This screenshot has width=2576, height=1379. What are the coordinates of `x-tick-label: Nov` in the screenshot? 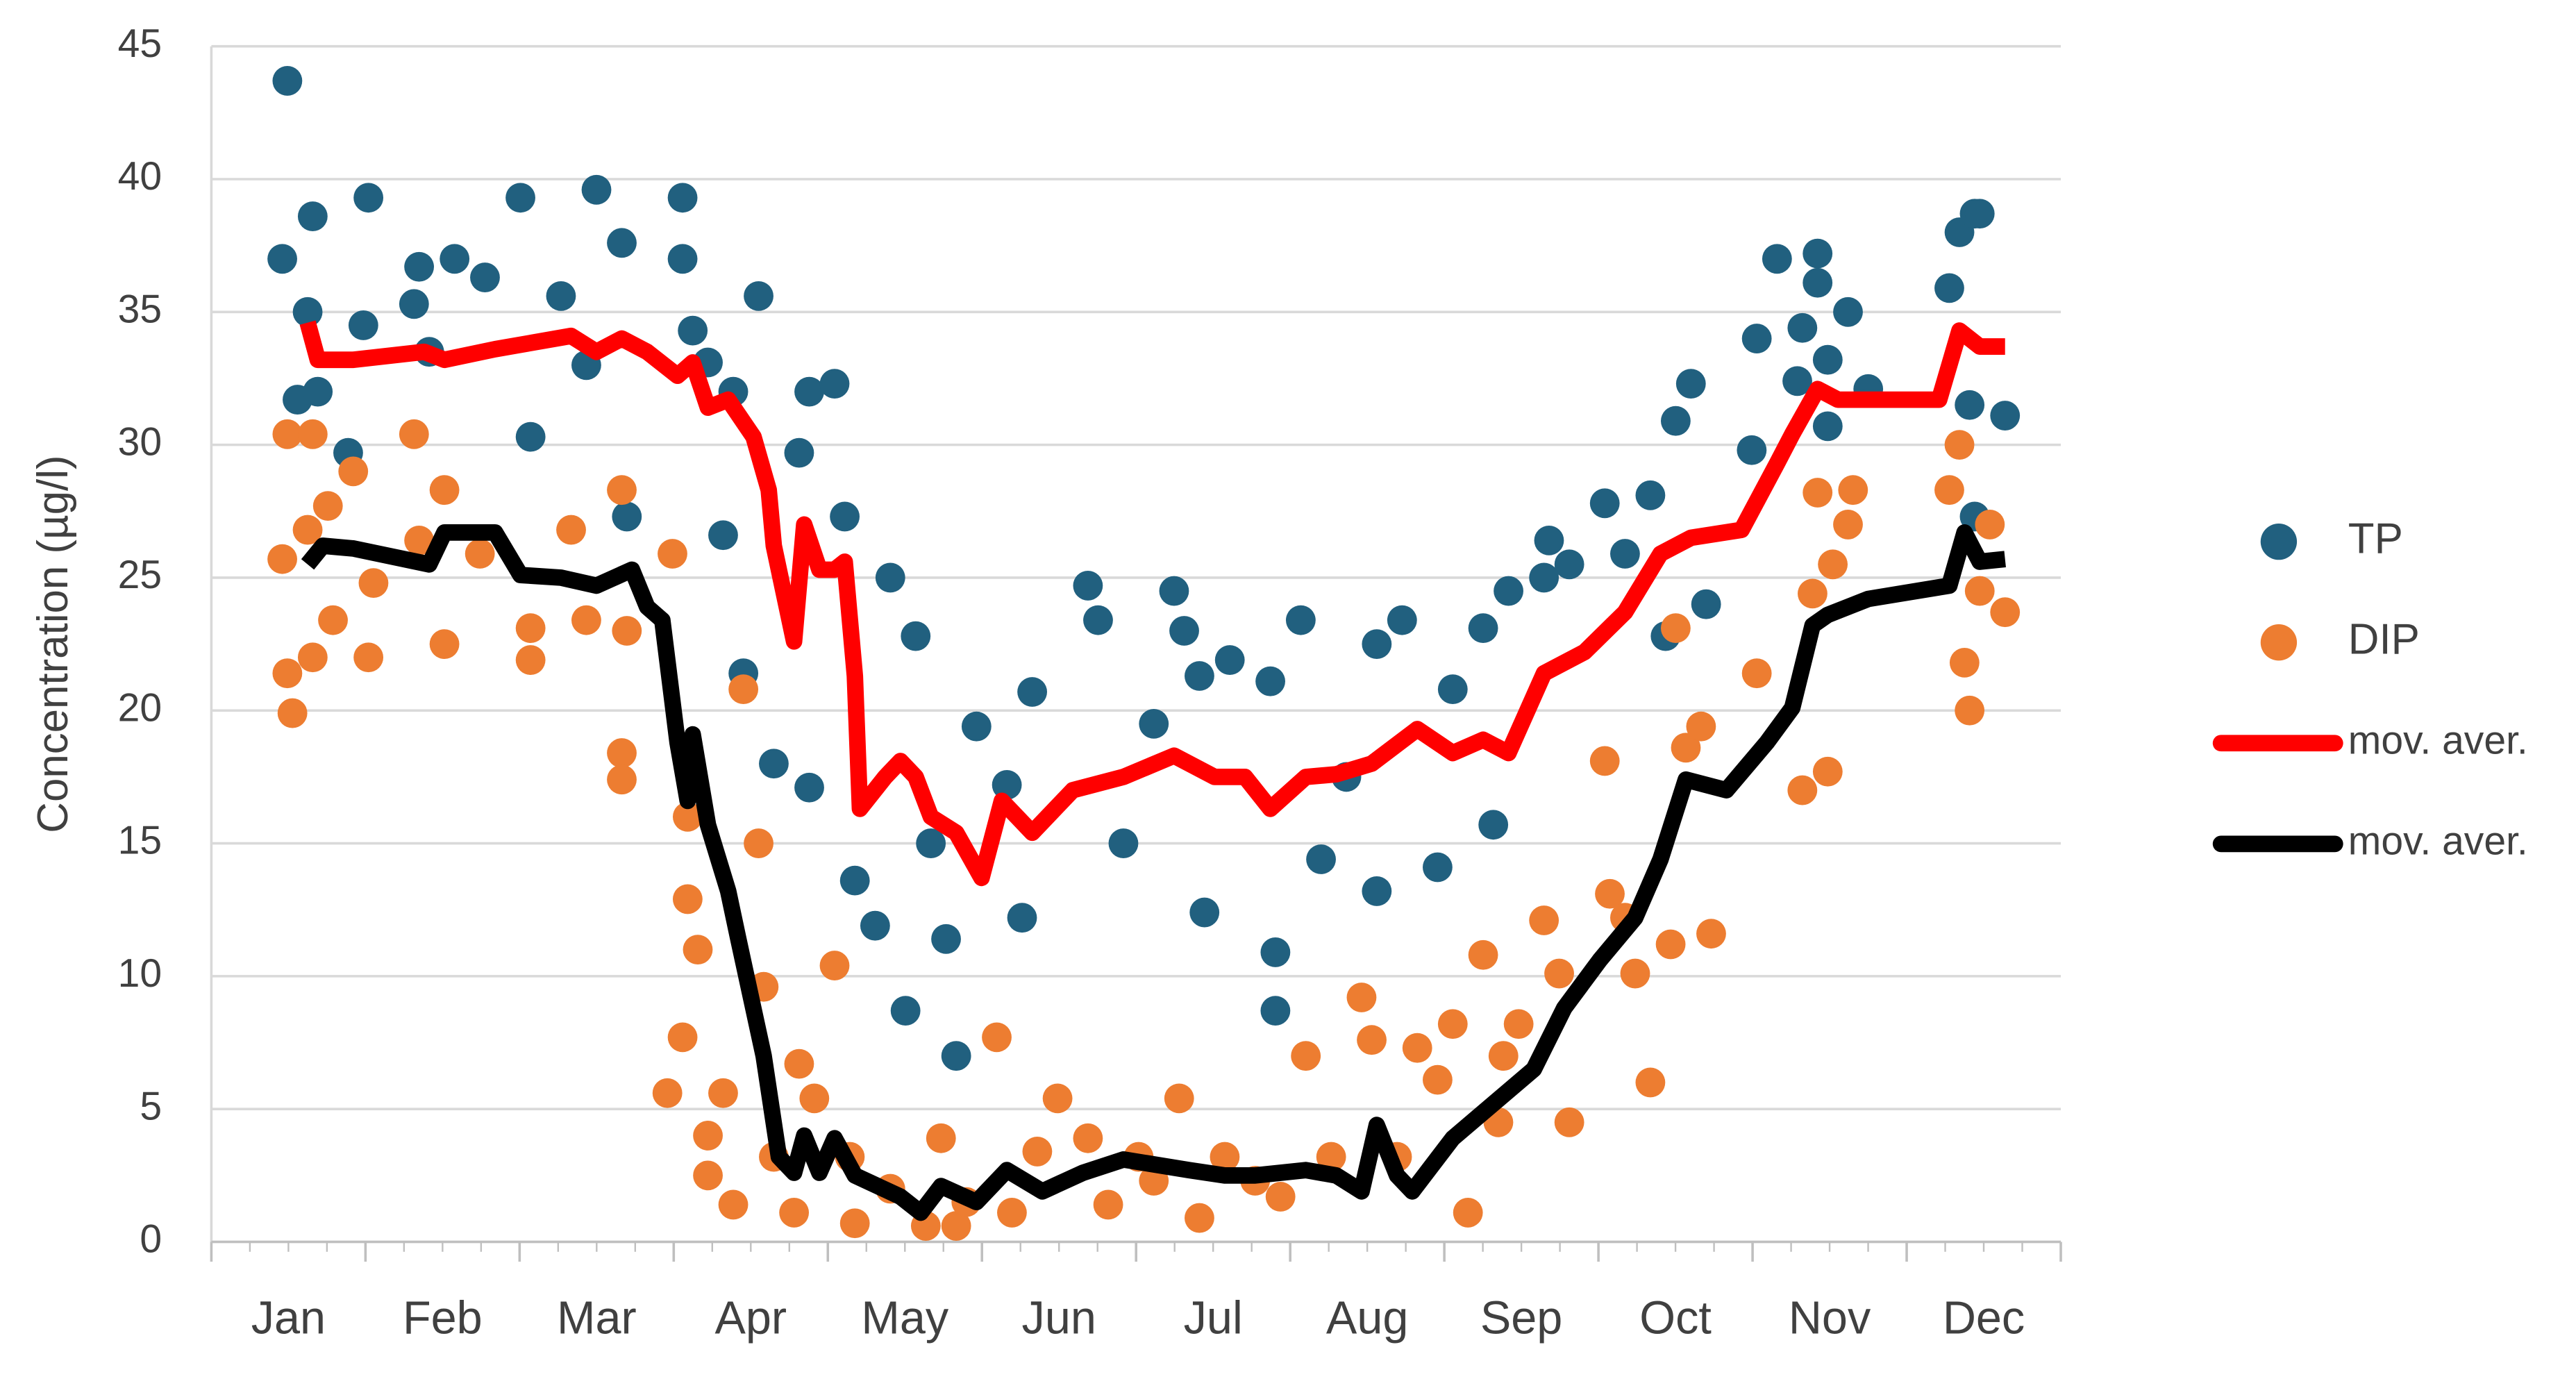 It's located at (1830, 1318).